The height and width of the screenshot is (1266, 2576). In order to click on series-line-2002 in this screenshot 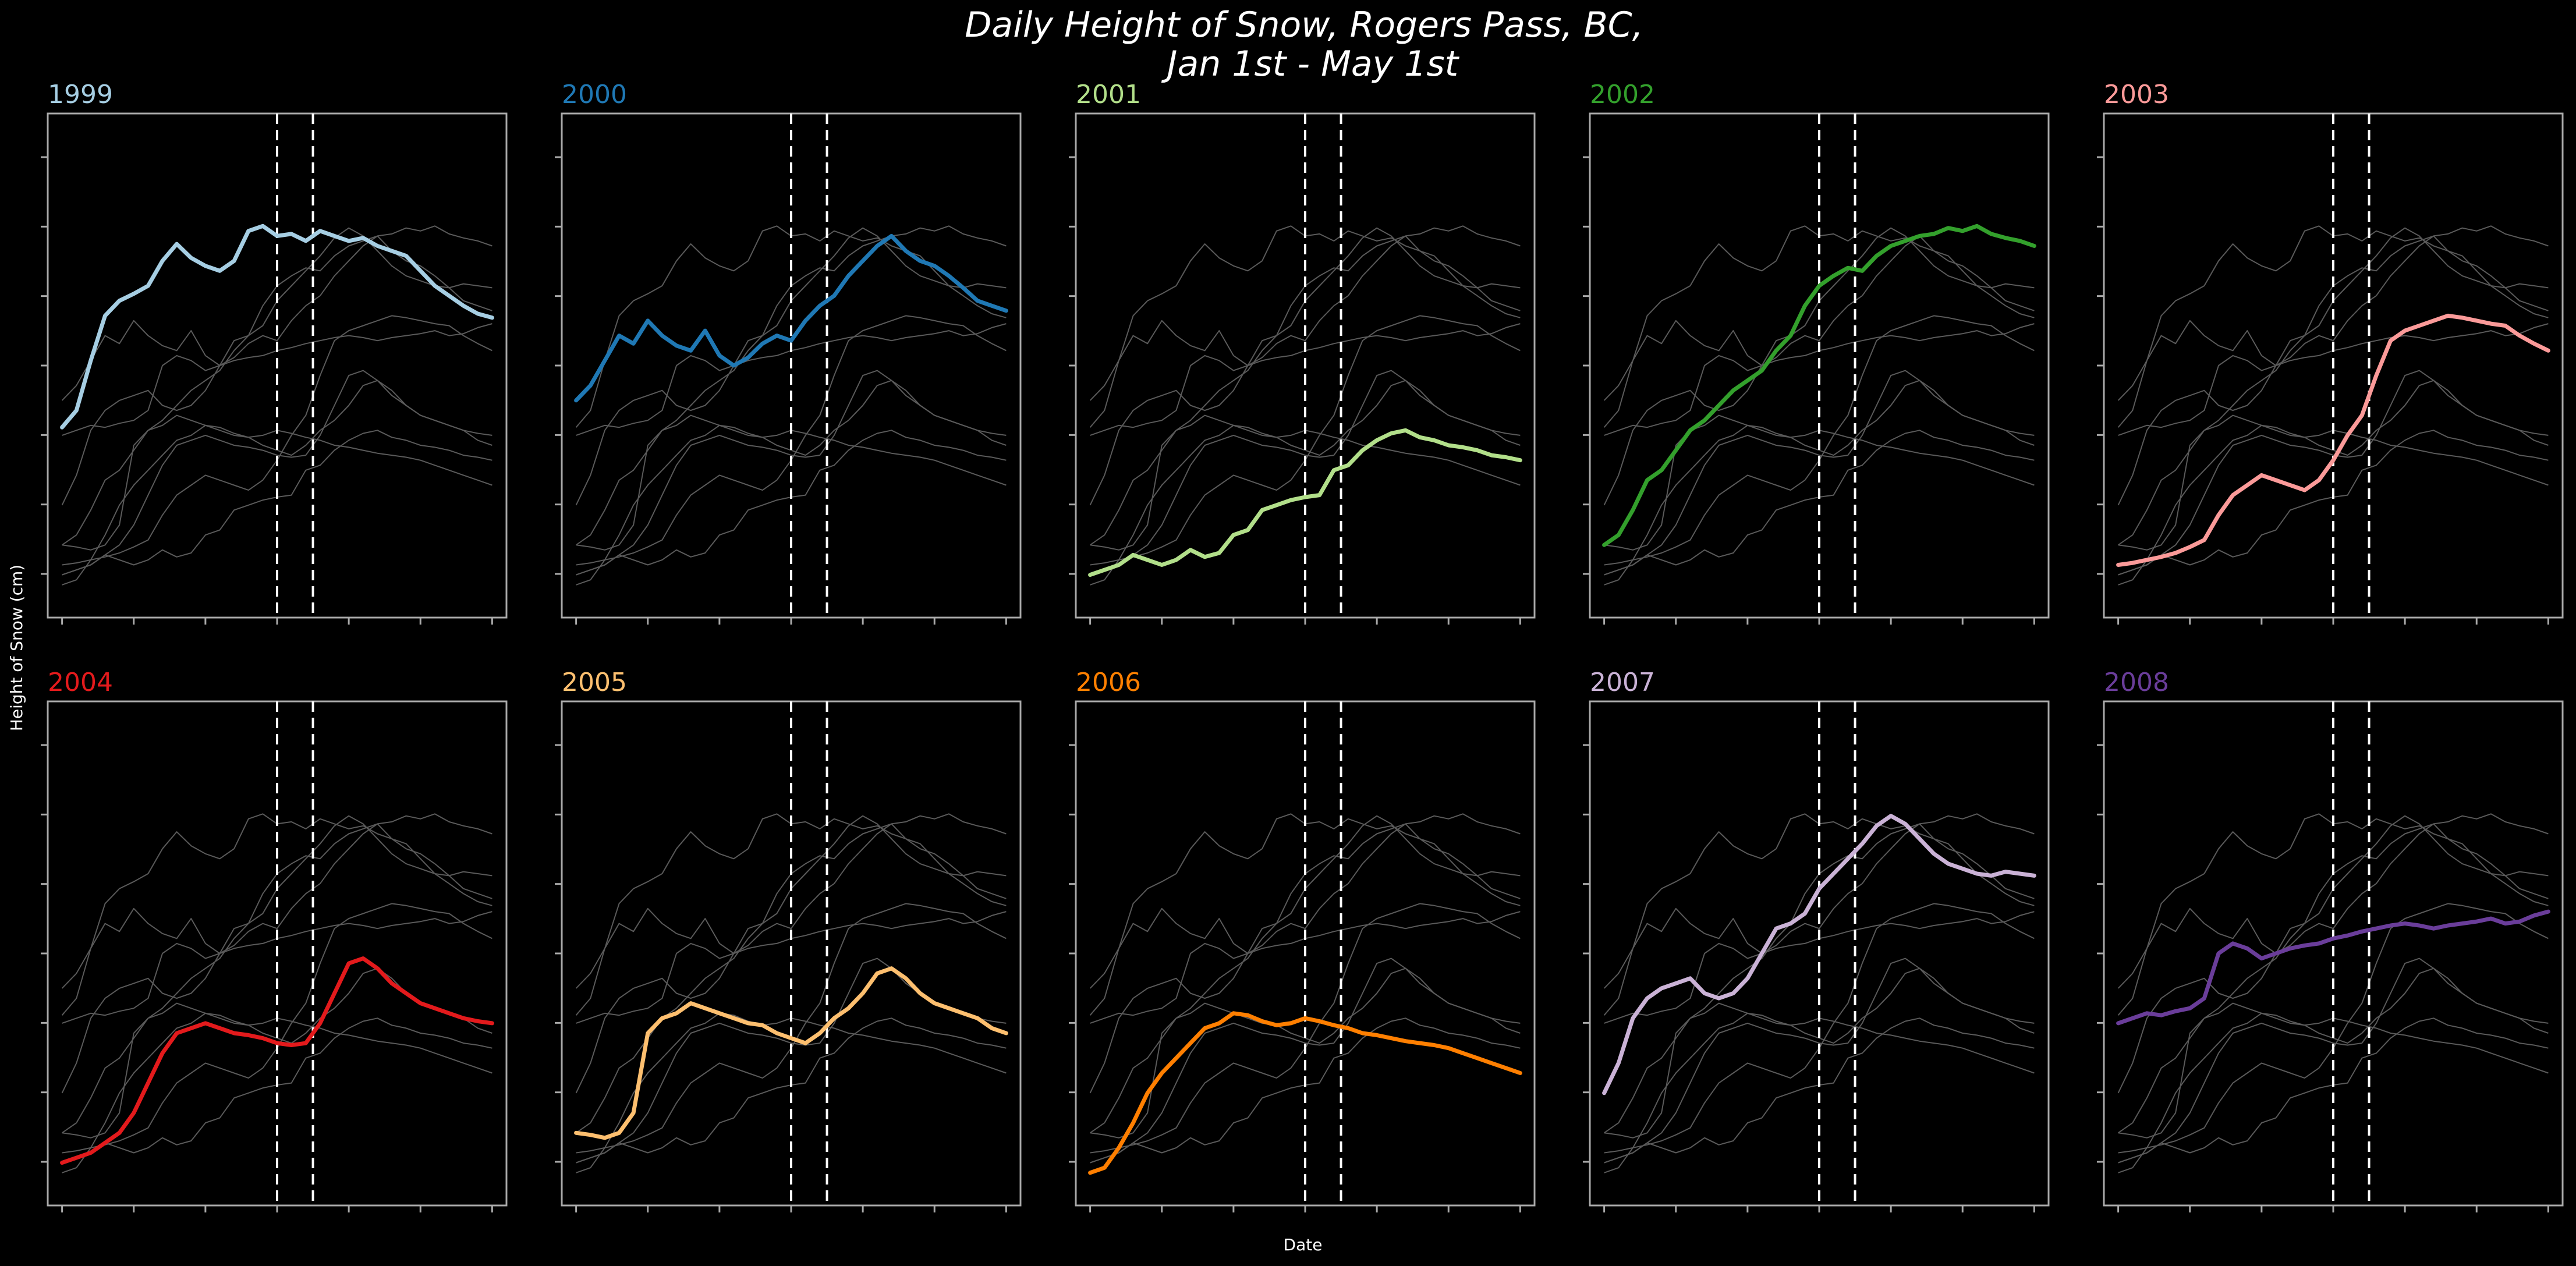, I will do `click(1819, 385)`.